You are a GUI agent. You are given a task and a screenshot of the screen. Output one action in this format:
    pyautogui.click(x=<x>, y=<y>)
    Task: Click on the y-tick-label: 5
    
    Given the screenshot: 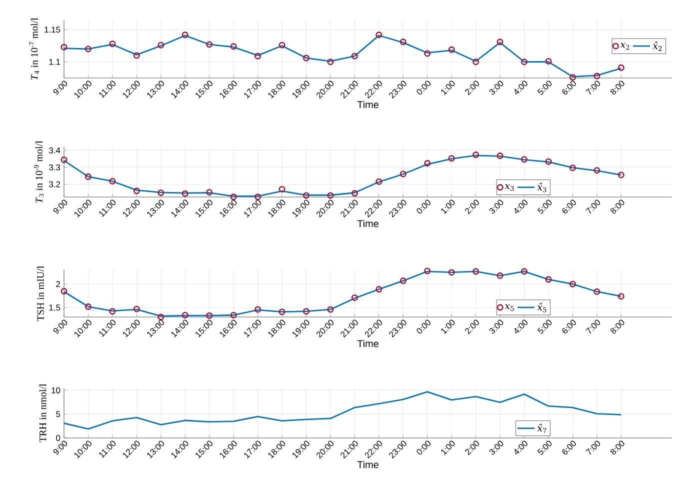 What is the action you would take?
    pyautogui.click(x=58, y=414)
    